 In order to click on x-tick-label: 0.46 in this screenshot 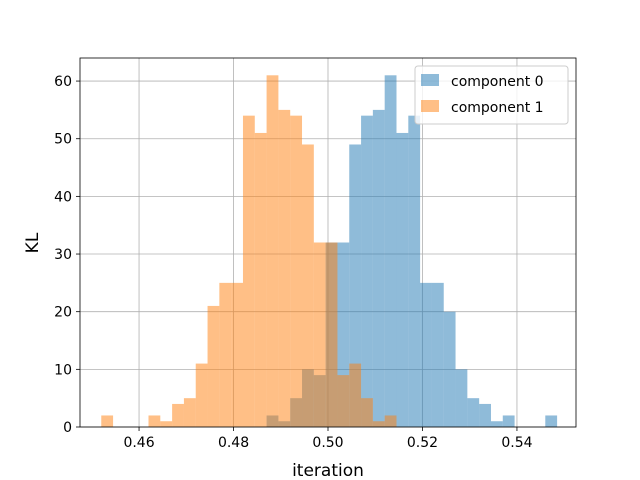, I will do `click(138, 443)`.